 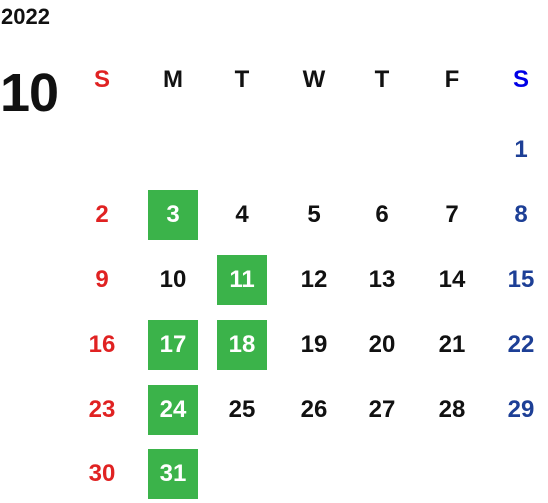 I want to click on highlighted-day: 11, so click(x=242, y=280).